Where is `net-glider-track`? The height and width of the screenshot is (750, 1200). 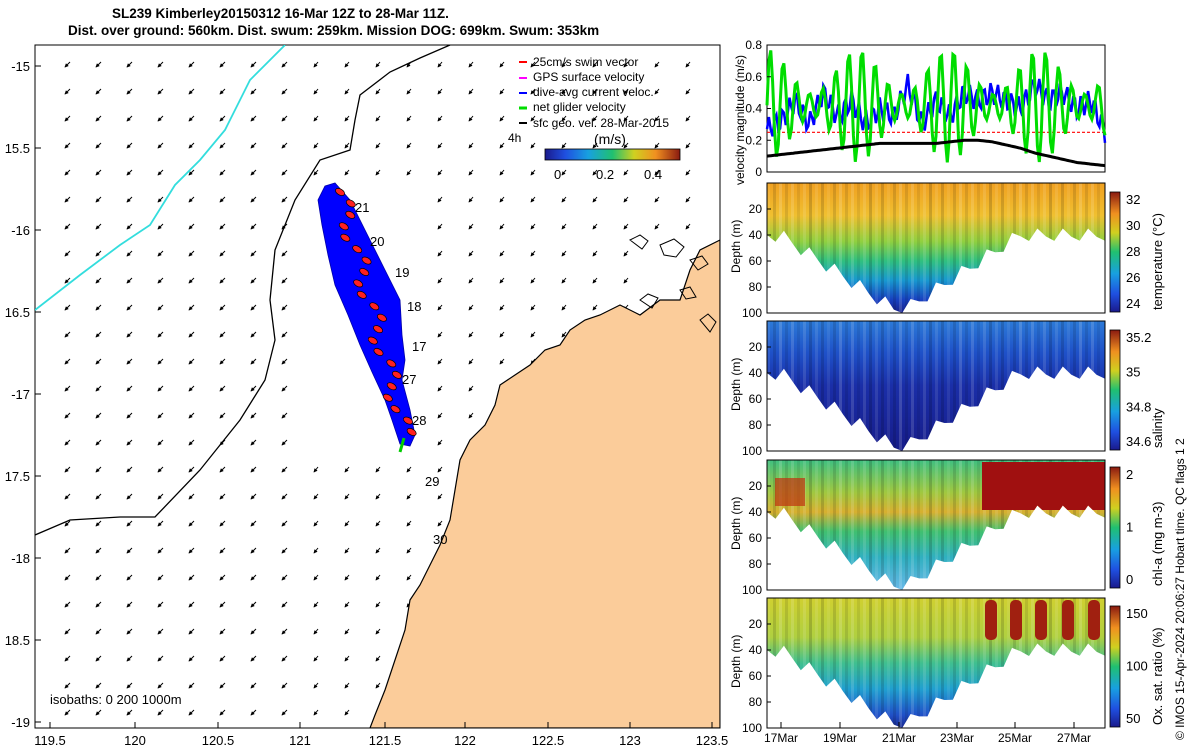
net-glider-track is located at coordinates (402, 445).